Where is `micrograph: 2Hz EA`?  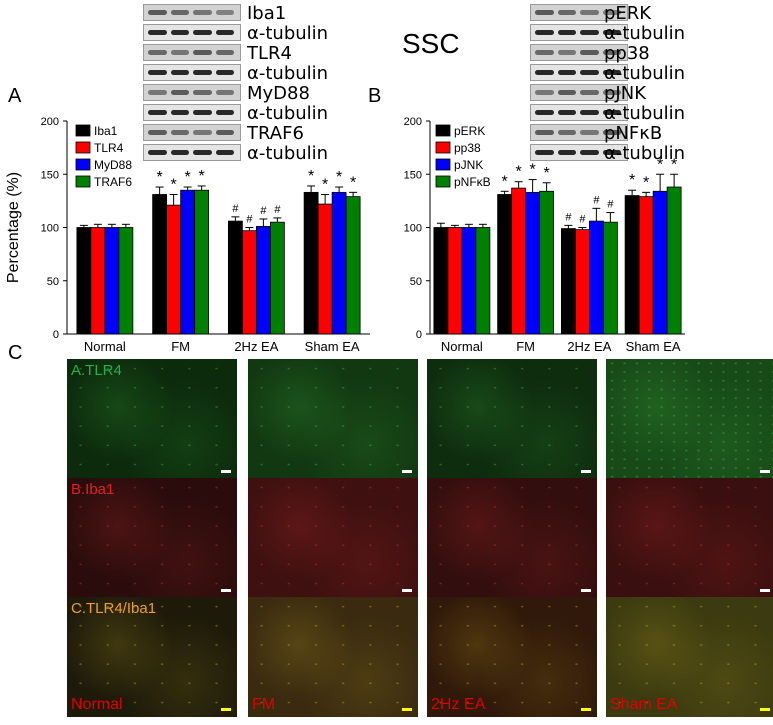 micrograph: 2Hz EA is located at coordinates (512, 657).